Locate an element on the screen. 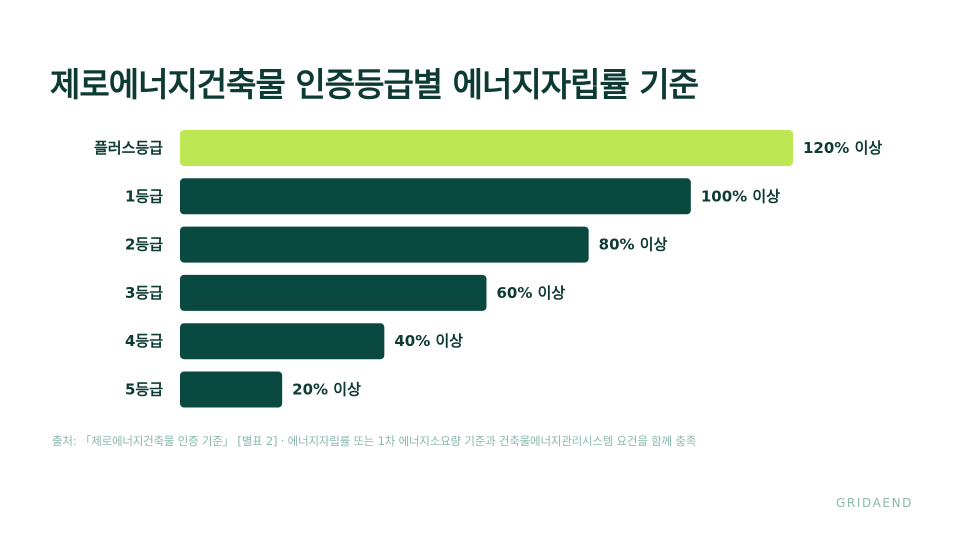  value-label: 80% 이상 is located at coordinates (633, 245).